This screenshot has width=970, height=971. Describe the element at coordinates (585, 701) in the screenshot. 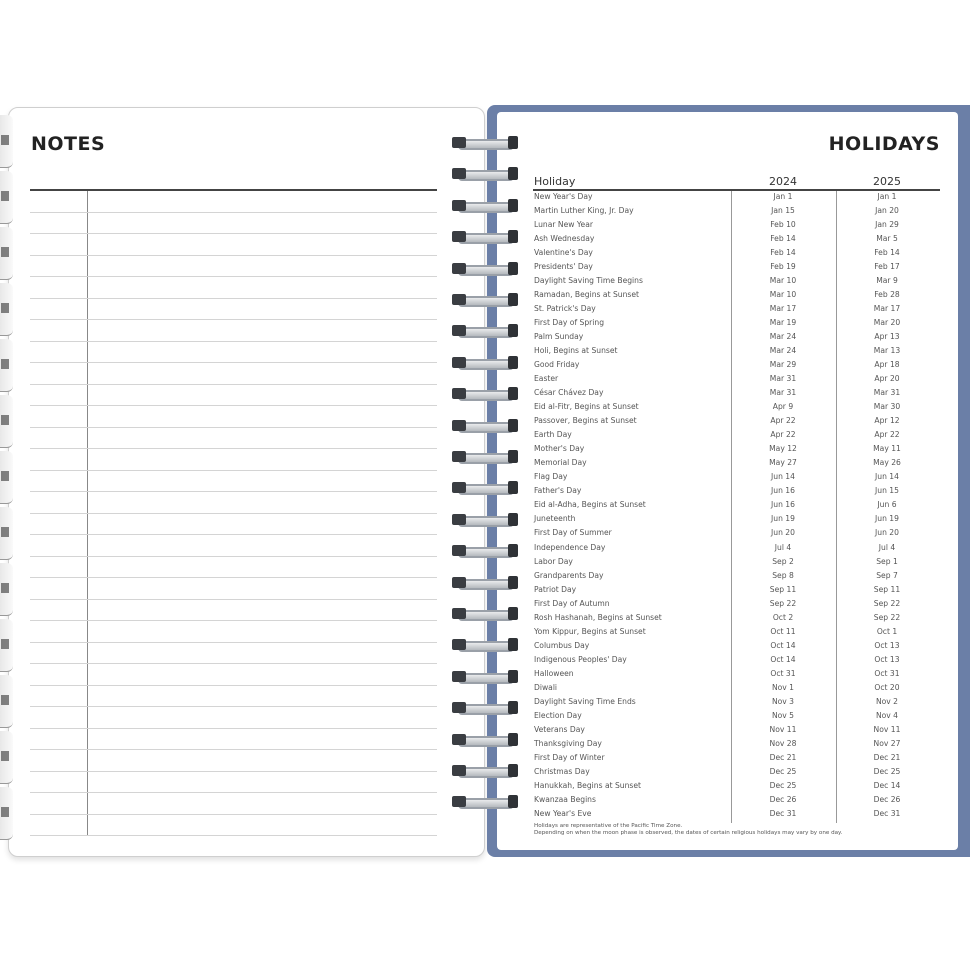

I see `holiday-name: Daylight Saving Time Ends` at that location.